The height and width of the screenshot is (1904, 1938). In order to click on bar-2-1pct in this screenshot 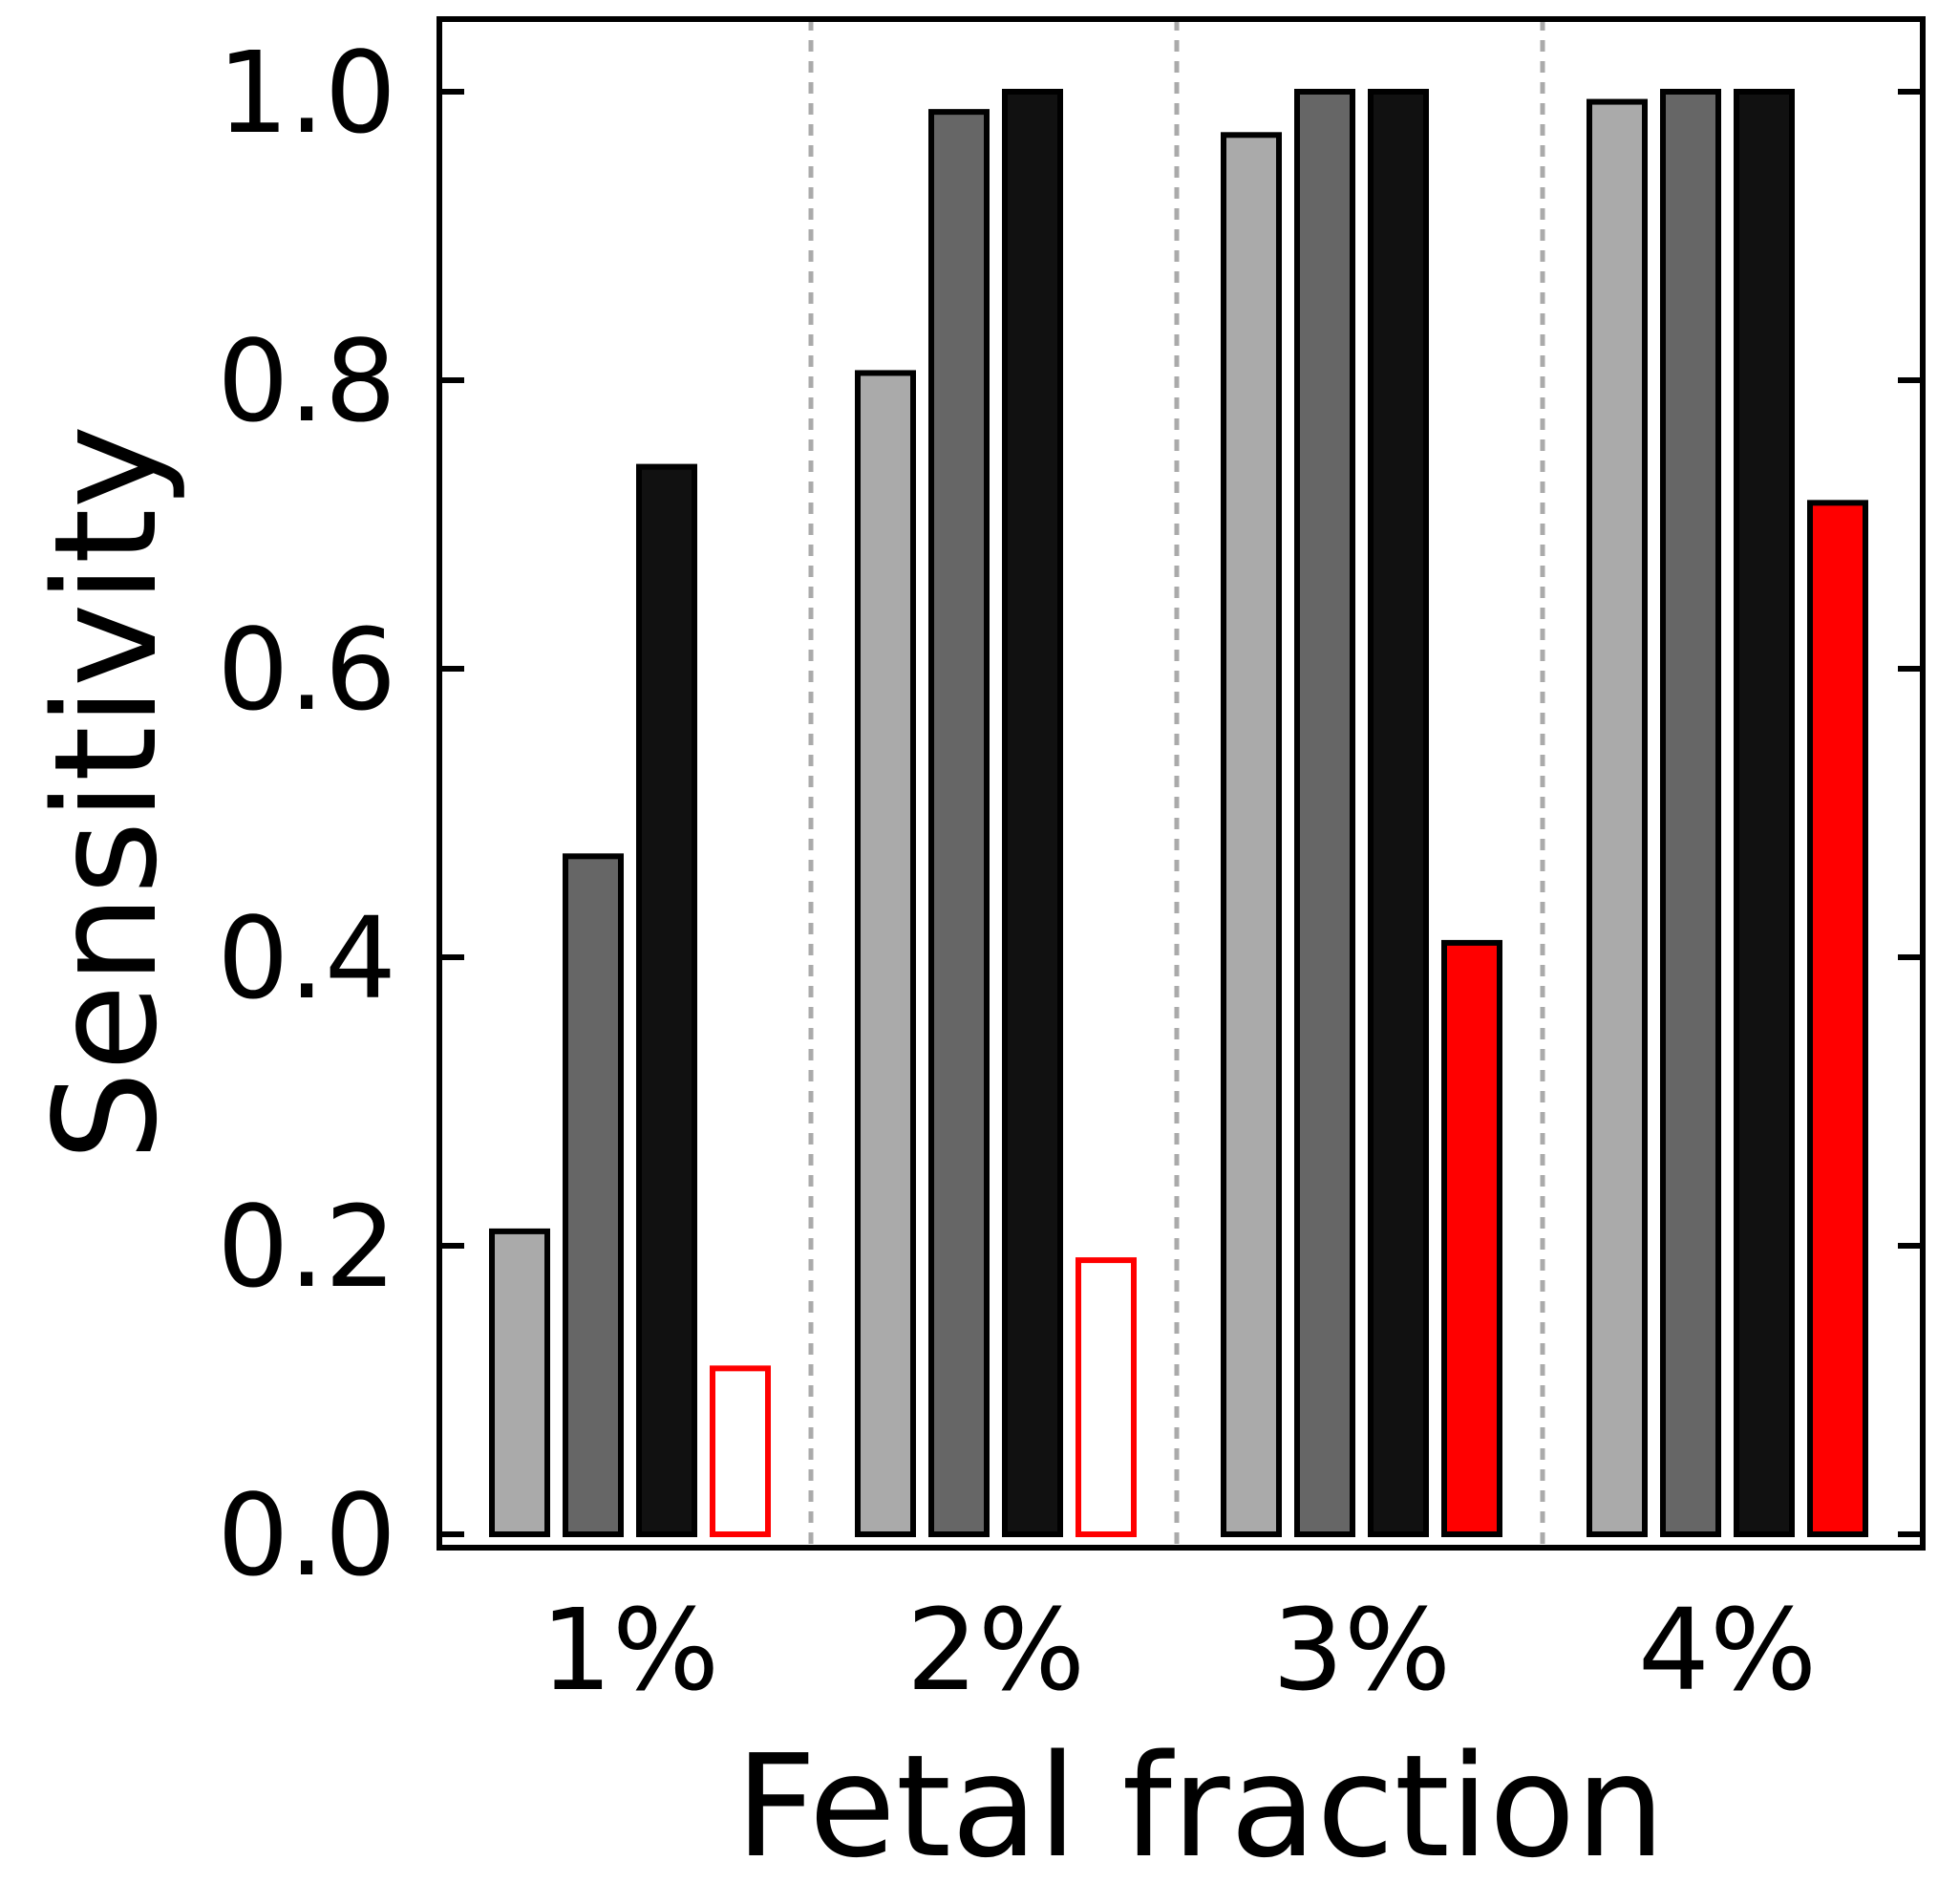, I will do `click(593, 1195)`.